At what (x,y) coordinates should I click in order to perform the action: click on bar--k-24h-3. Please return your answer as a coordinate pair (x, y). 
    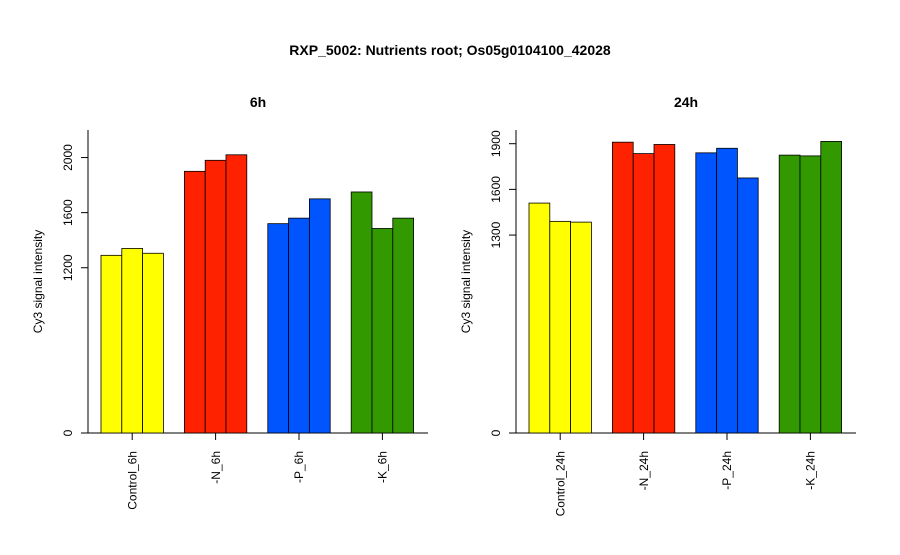
    Looking at the image, I should click on (831, 287).